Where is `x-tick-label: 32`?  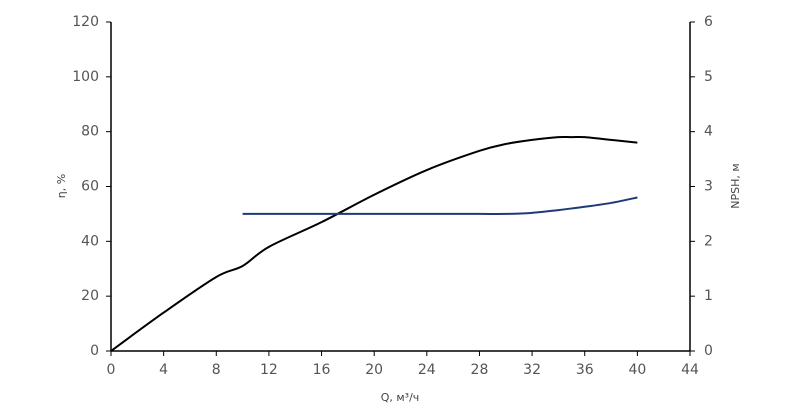 x-tick-label: 32 is located at coordinates (532, 370).